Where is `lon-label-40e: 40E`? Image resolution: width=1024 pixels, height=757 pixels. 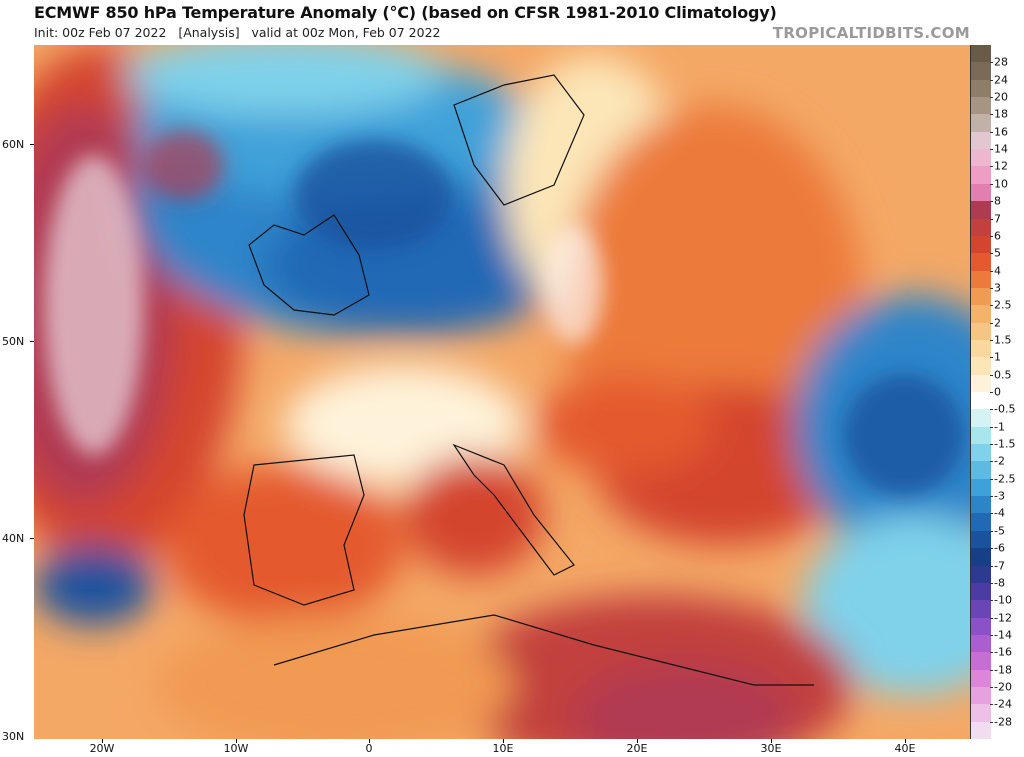
lon-label-40e: 40E is located at coordinates (905, 748).